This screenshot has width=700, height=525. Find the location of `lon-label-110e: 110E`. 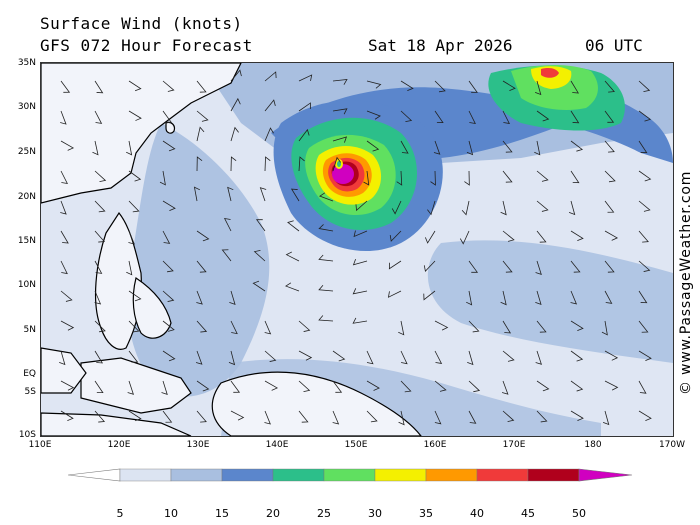

lon-label-110e: 110E is located at coordinates (40, 445).